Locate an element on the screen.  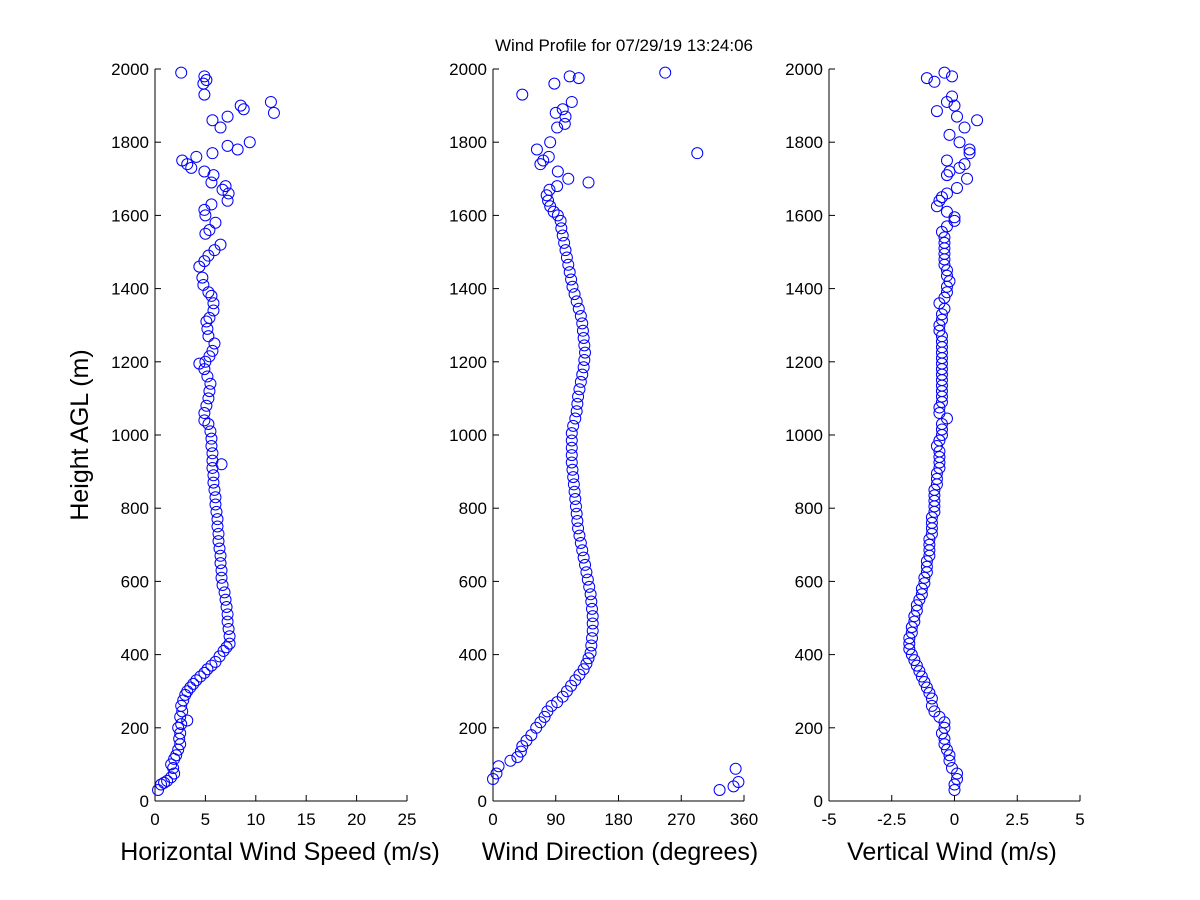
x-axis-label: Vertical Wind (m/s) is located at coordinates (952, 852).